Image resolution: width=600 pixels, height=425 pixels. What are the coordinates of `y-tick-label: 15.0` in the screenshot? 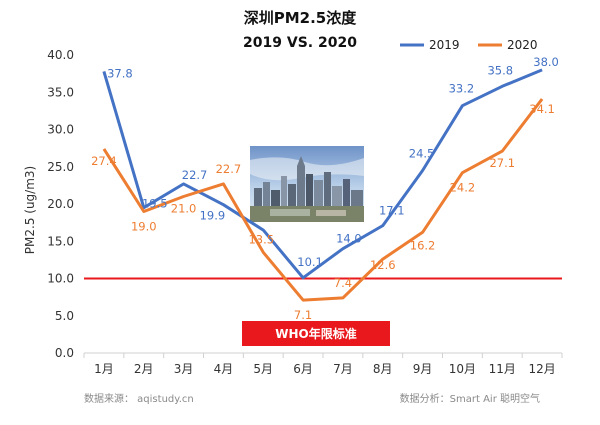 It's located at (60, 241).